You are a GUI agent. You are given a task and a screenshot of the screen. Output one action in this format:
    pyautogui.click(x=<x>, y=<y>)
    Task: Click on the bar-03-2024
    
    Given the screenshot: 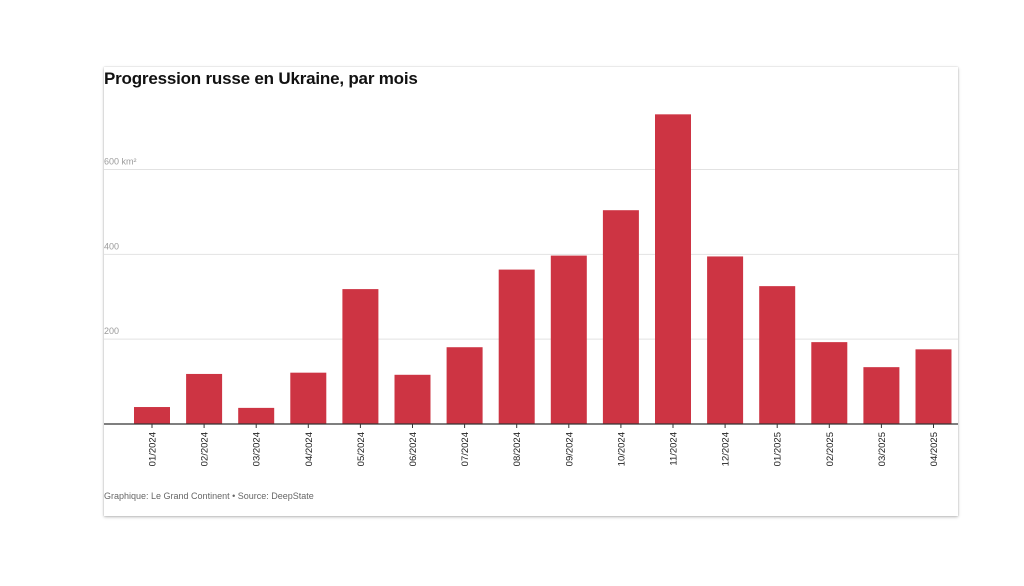 What is the action you would take?
    pyautogui.click(x=256, y=415)
    